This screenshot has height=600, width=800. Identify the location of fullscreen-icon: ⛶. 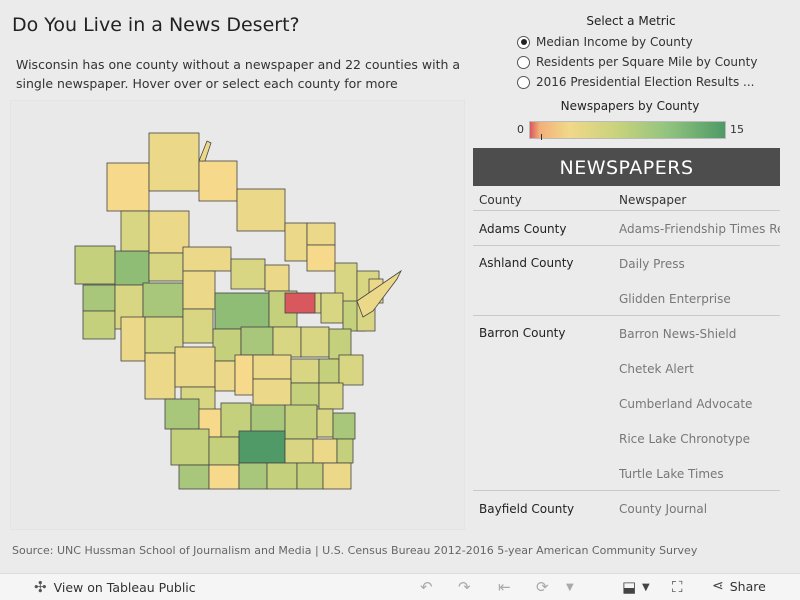
(677, 587).